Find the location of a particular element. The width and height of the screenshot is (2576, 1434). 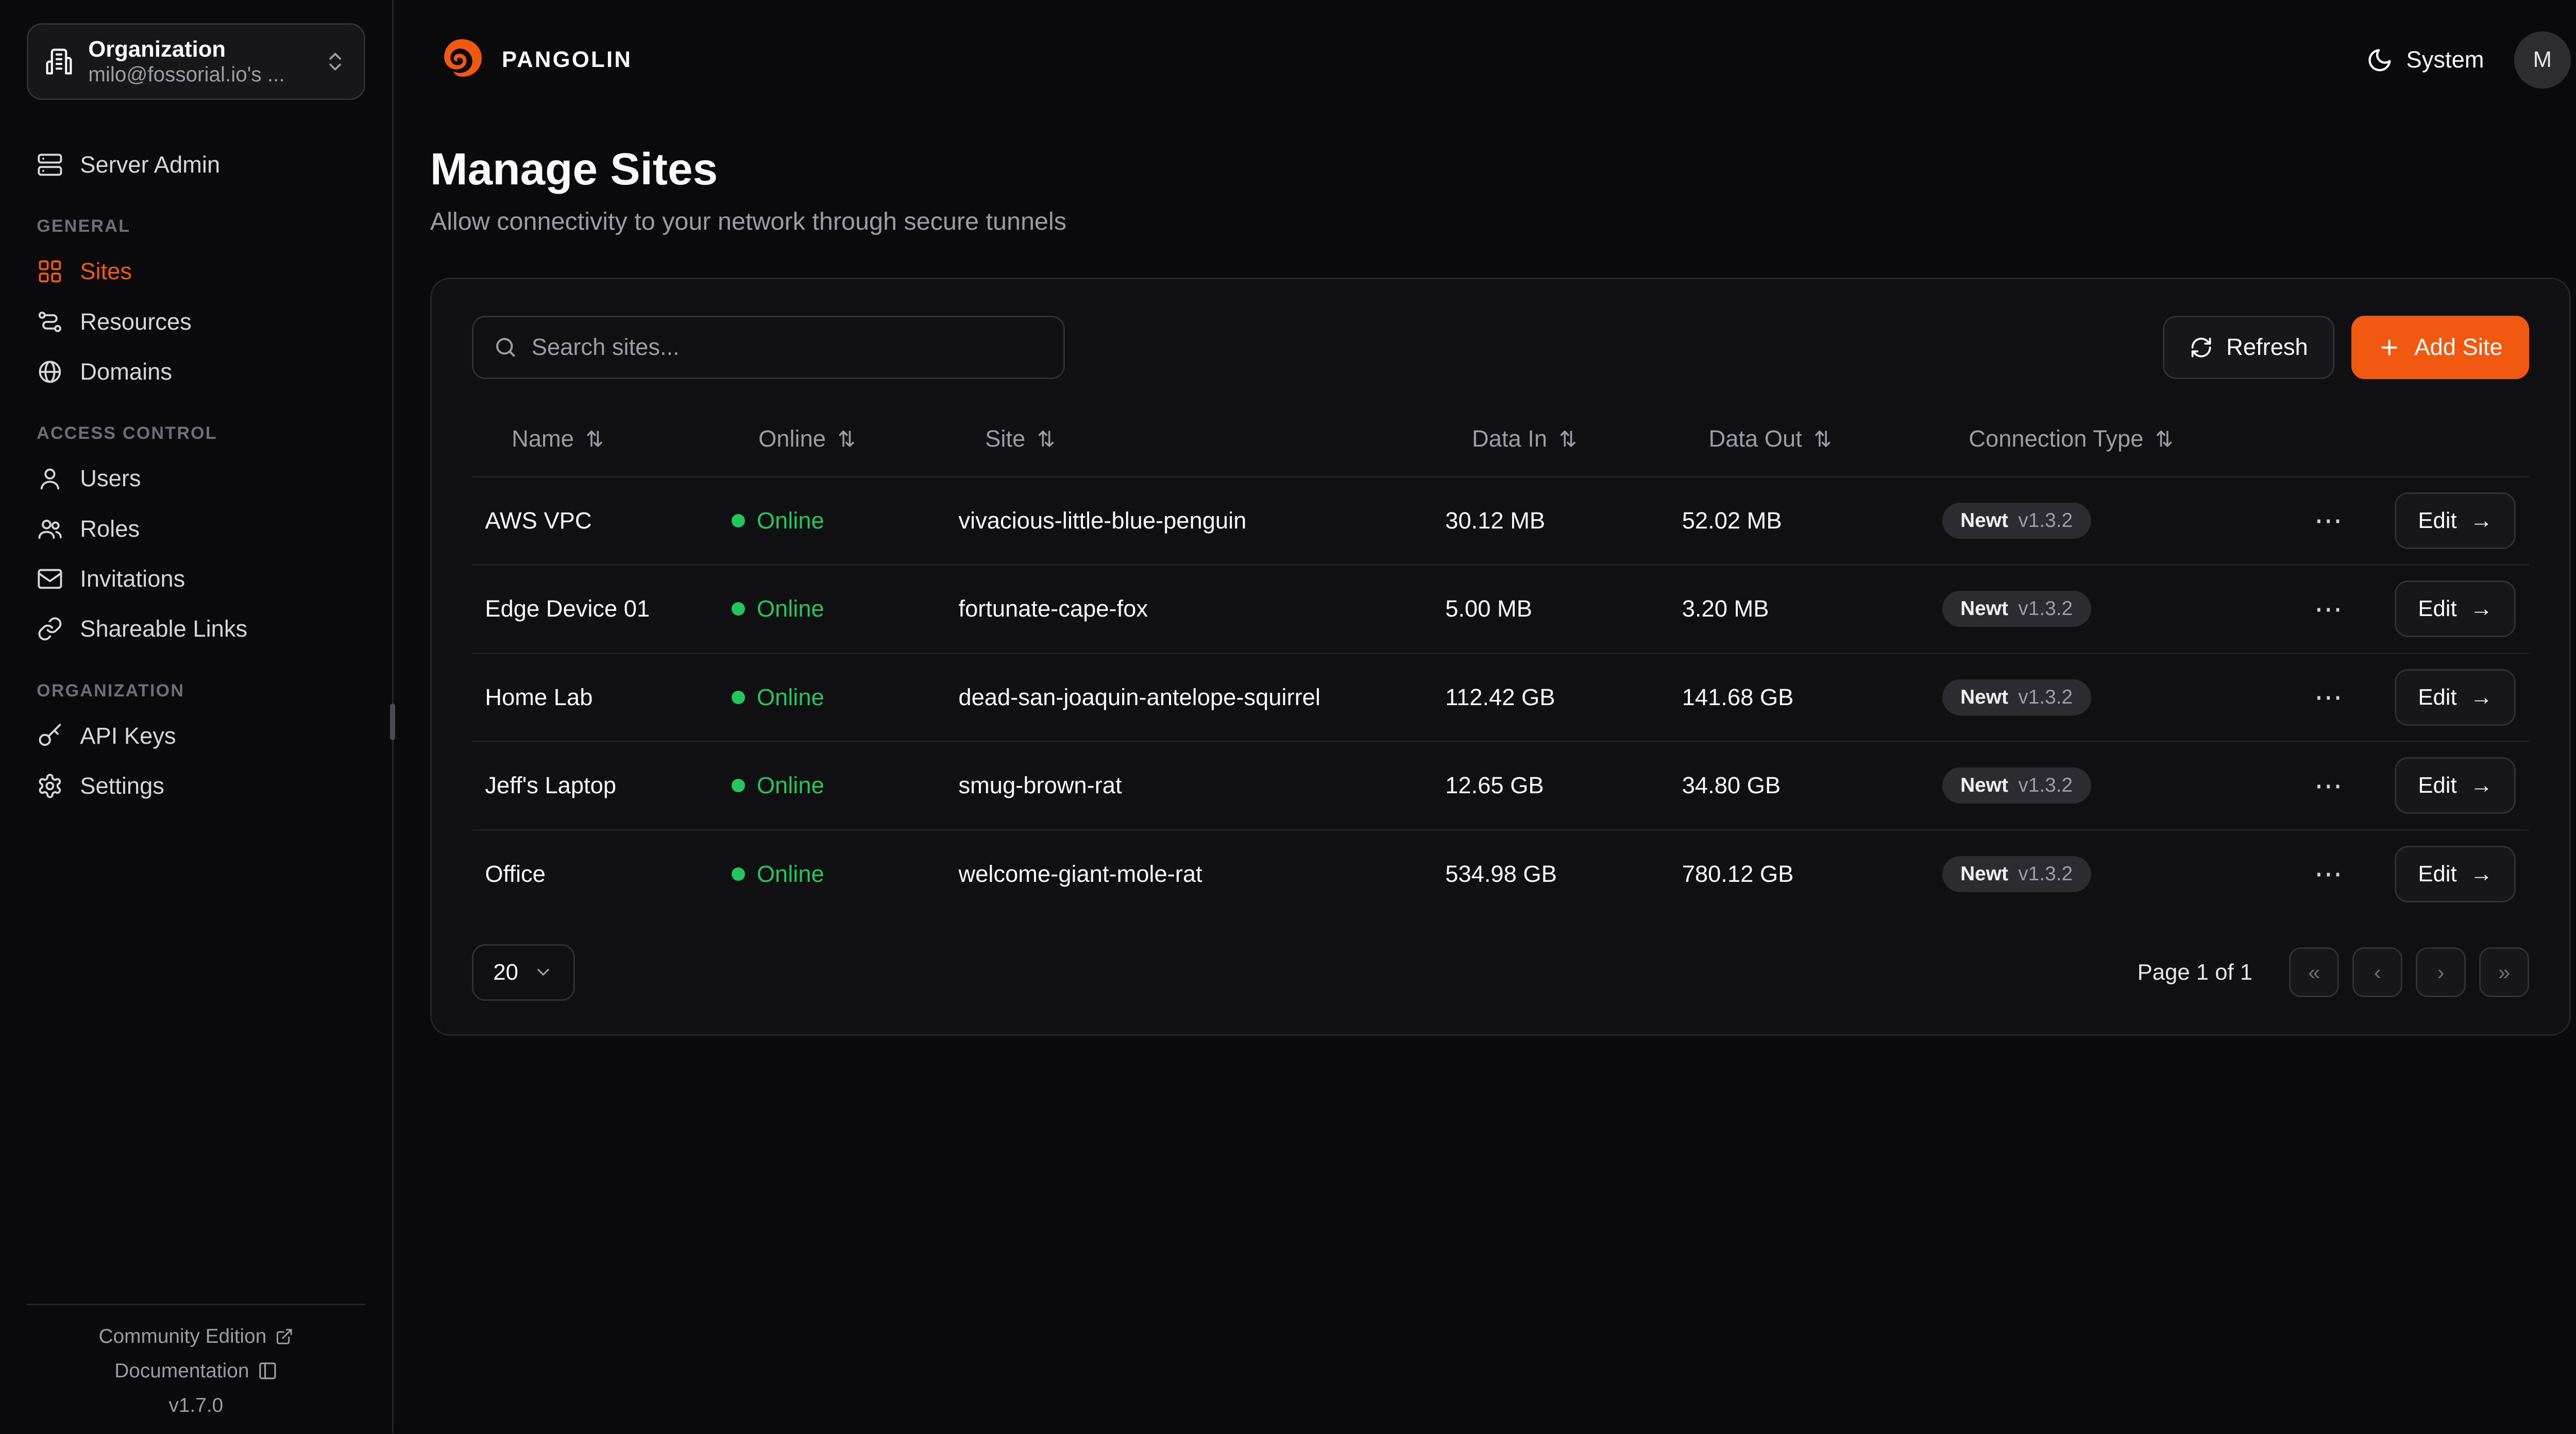

add-site-button: Add Site is located at coordinates (2441, 347).